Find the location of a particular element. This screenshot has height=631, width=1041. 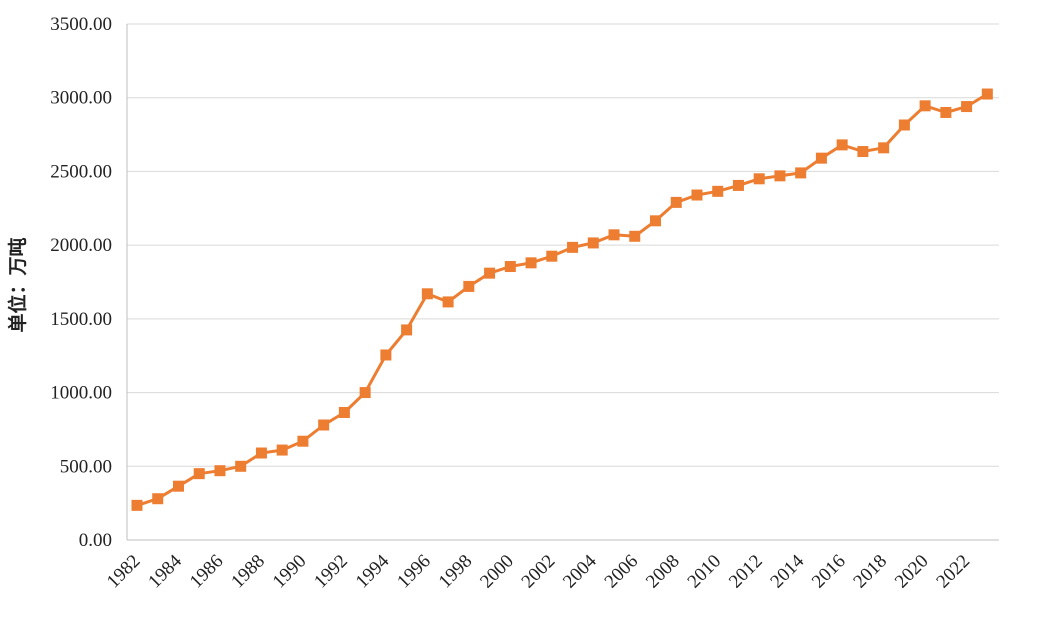

x-tick-label: 2018 is located at coordinates (870, 572).